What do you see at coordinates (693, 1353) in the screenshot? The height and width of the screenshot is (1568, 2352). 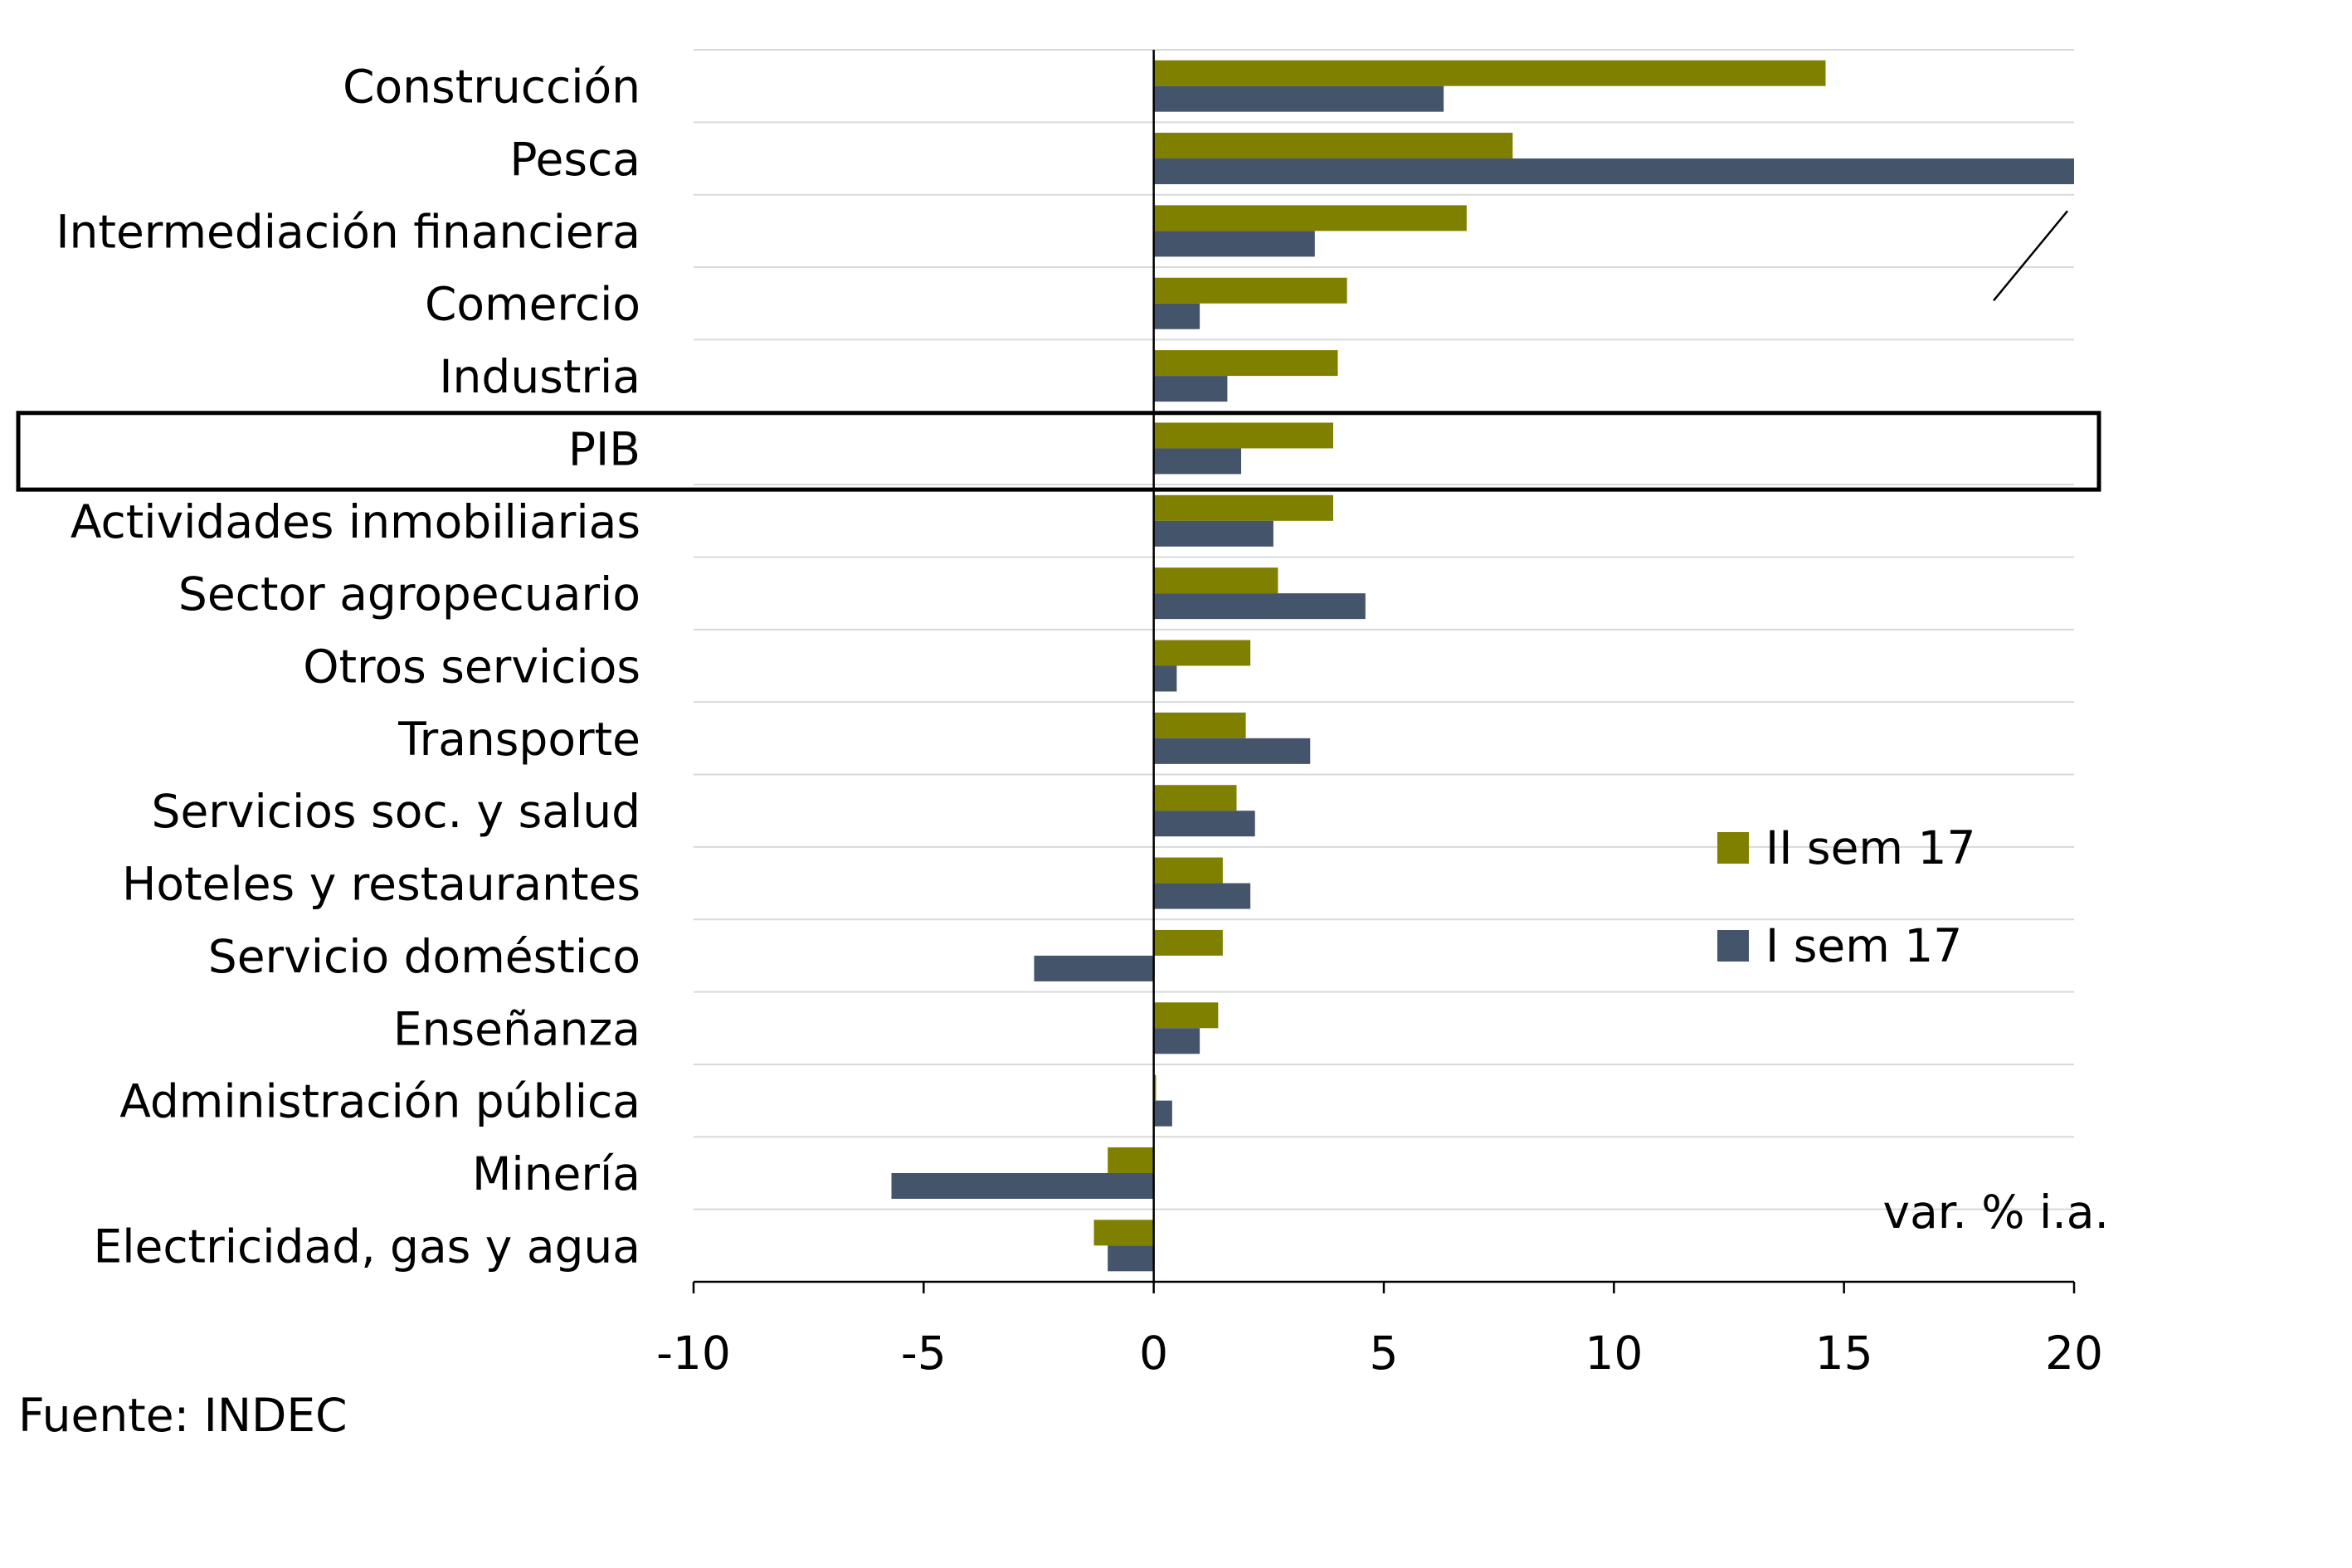 I see `x-tick-label: -10` at bounding box center [693, 1353].